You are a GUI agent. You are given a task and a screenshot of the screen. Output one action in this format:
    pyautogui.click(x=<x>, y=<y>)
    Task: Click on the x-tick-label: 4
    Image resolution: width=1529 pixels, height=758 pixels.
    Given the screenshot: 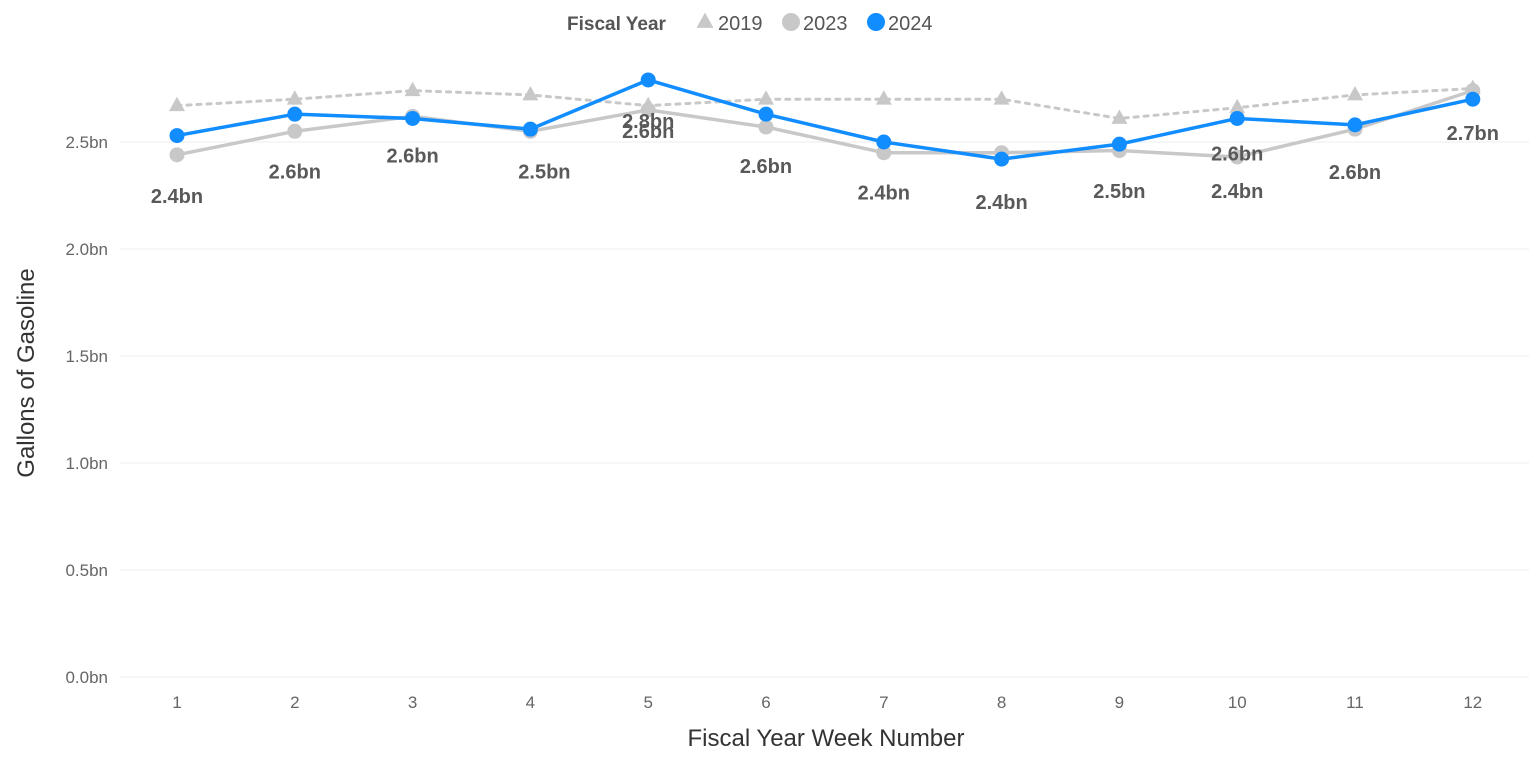 What is the action you would take?
    pyautogui.click(x=530, y=702)
    